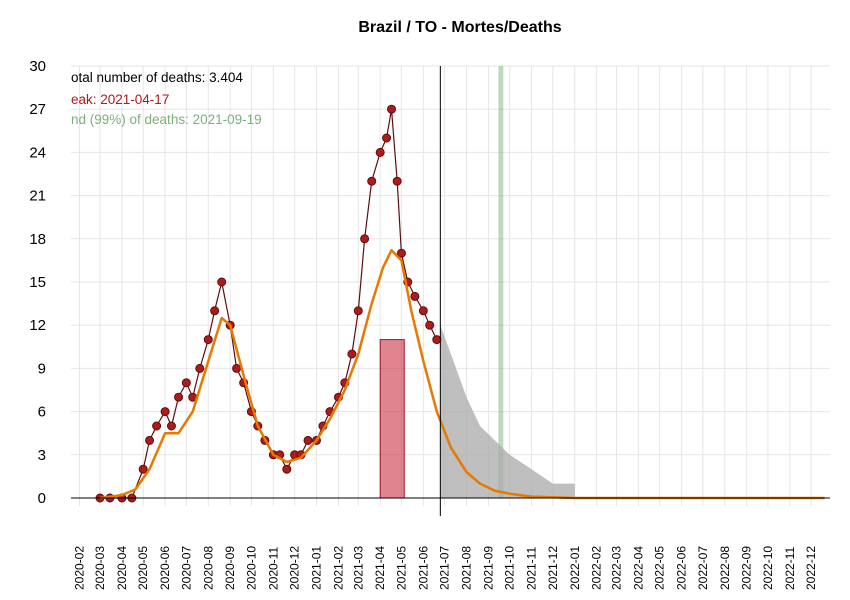  Describe the element at coordinates (42, 498) in the screenshot. I see `y-tick-label-0: 0` at that location.